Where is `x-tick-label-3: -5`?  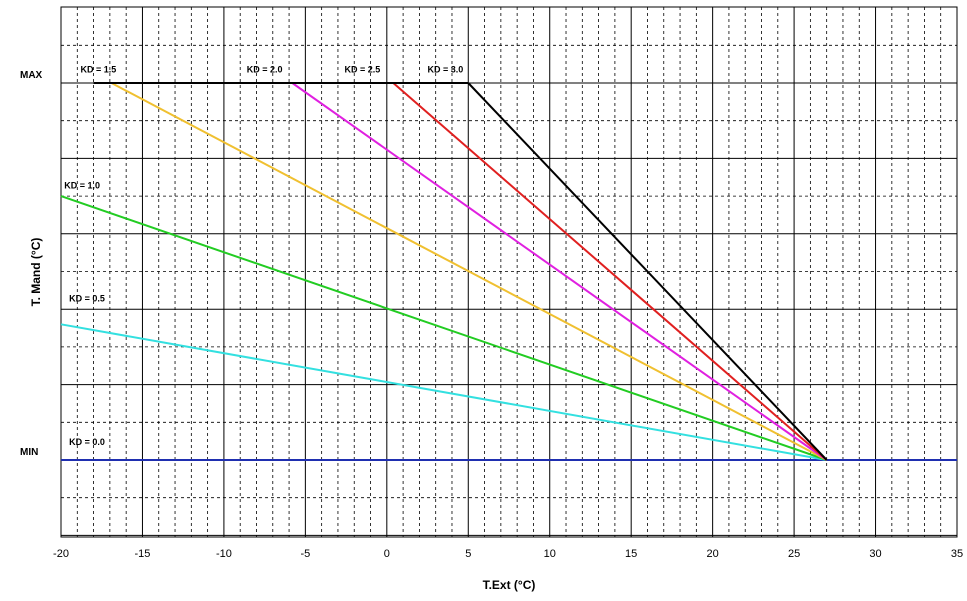
x-tick-label-3: -5 is located at coordinates (305, 554).